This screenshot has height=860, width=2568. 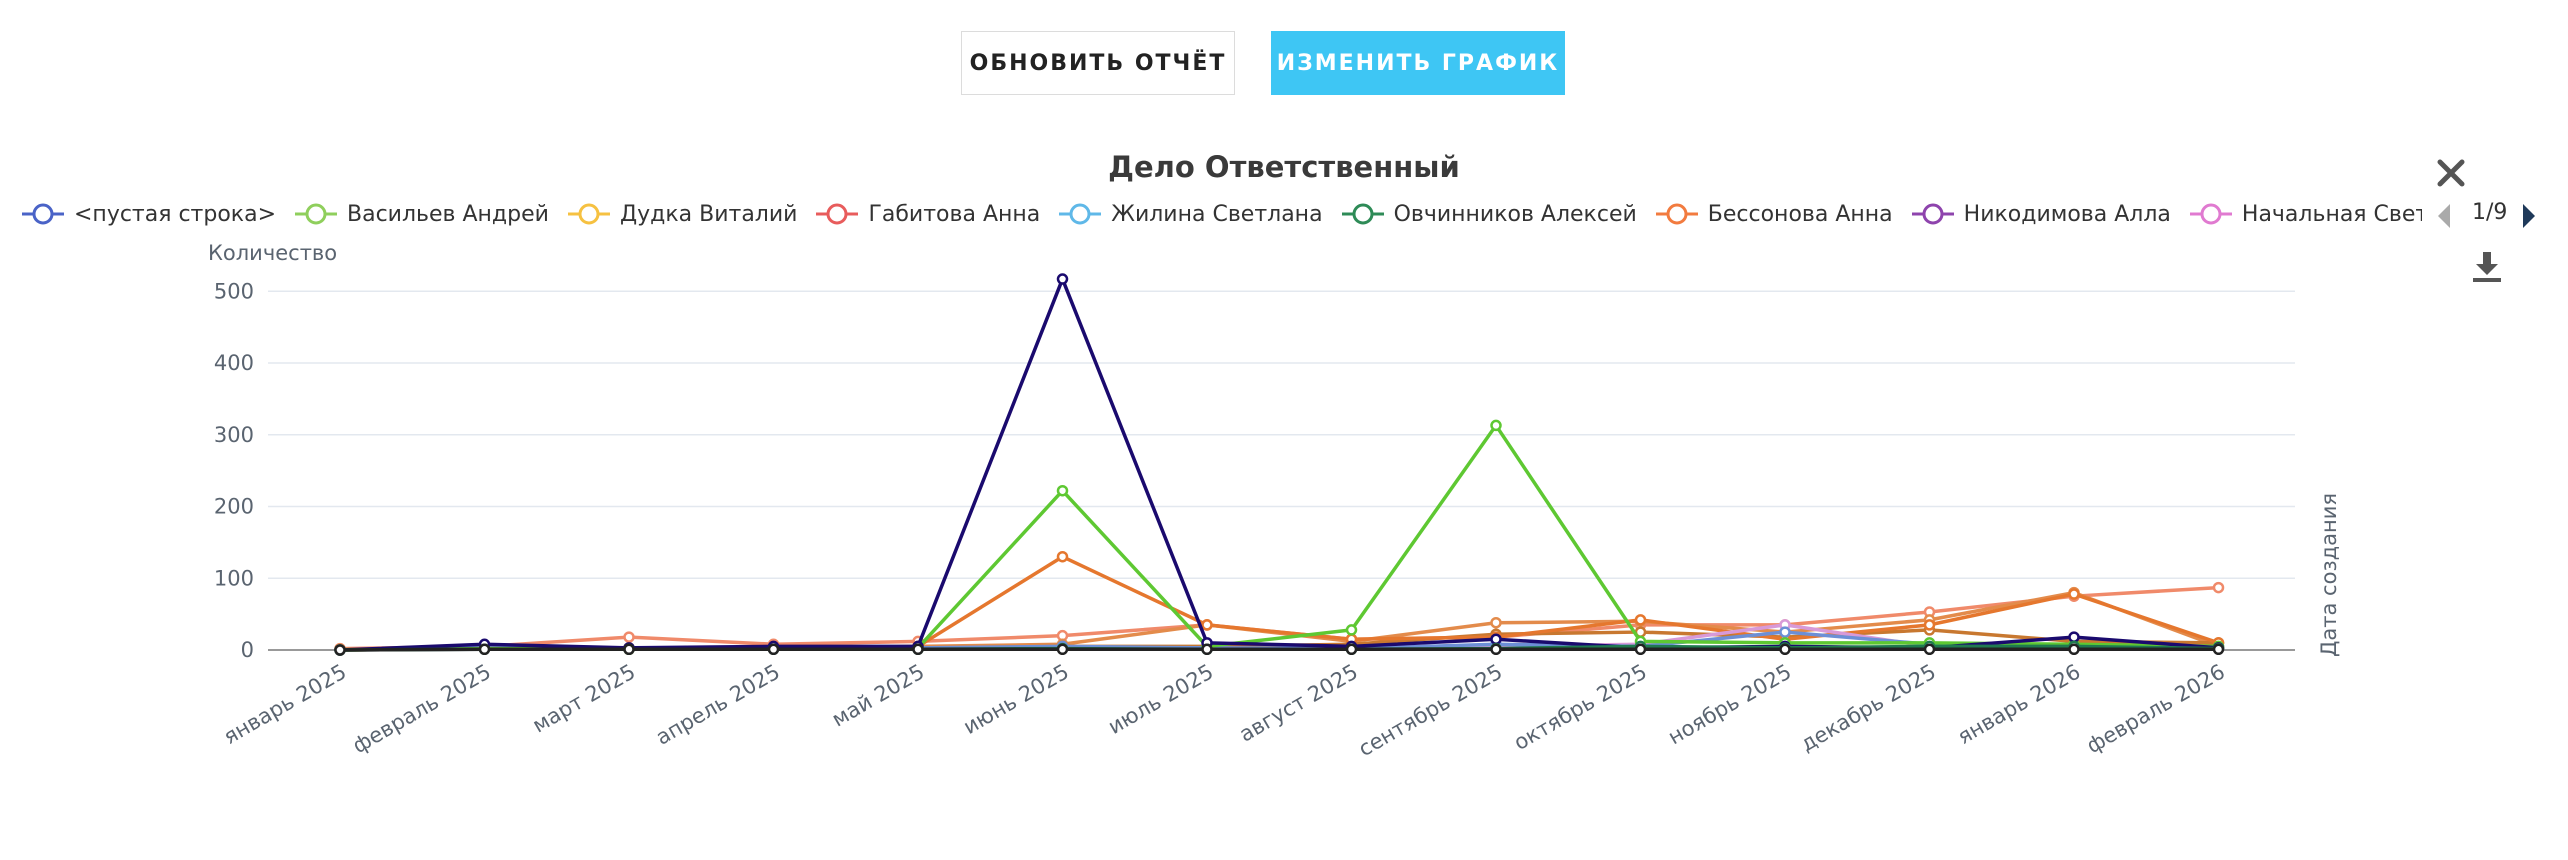 I want to click on close-icon, so click(x=2451, y=173).